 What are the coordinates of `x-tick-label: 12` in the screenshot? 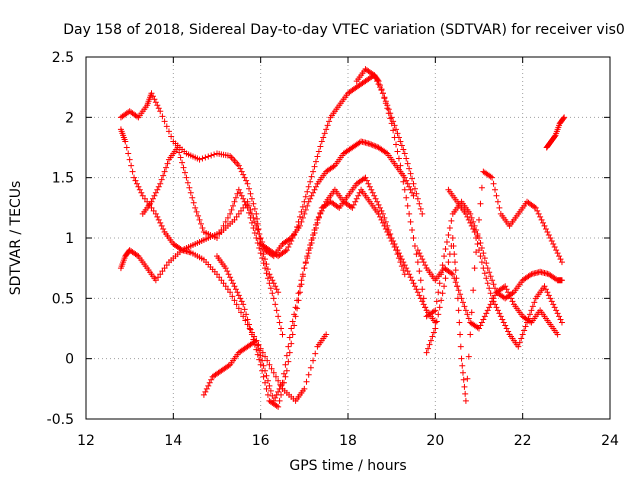 It's located at (86, 441).